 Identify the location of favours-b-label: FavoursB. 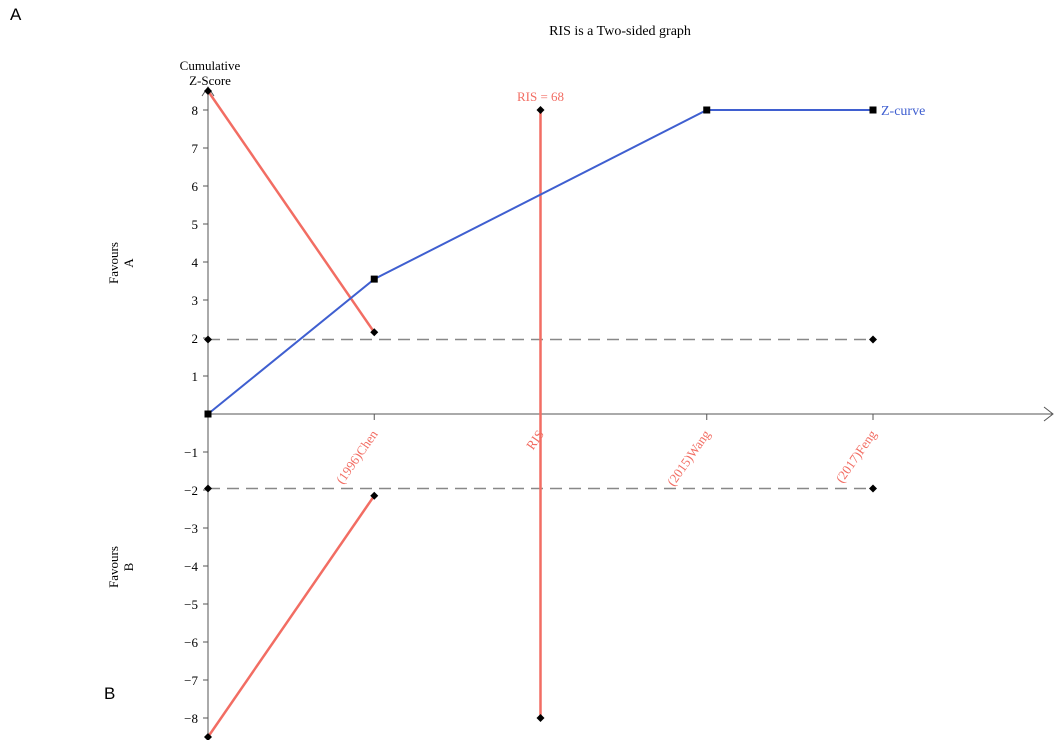
(121, 567).